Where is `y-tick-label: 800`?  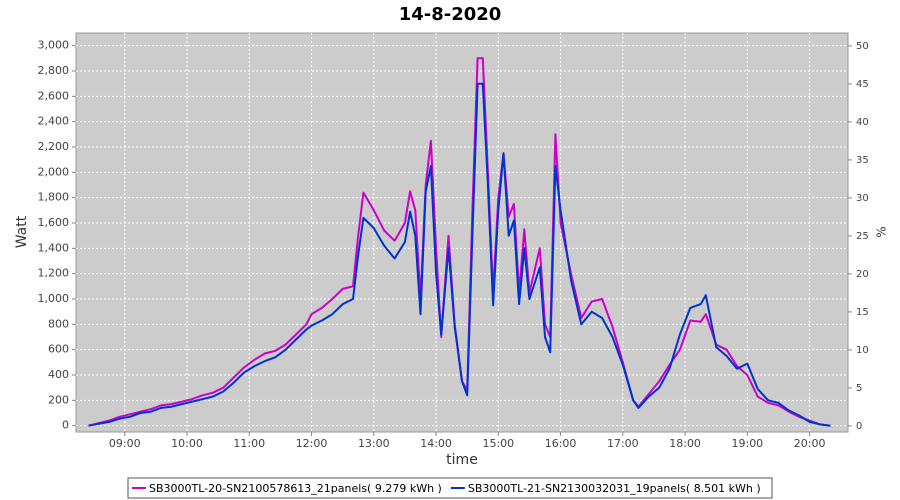
y-tick-label: 800 is located at coordinates (58, 323).